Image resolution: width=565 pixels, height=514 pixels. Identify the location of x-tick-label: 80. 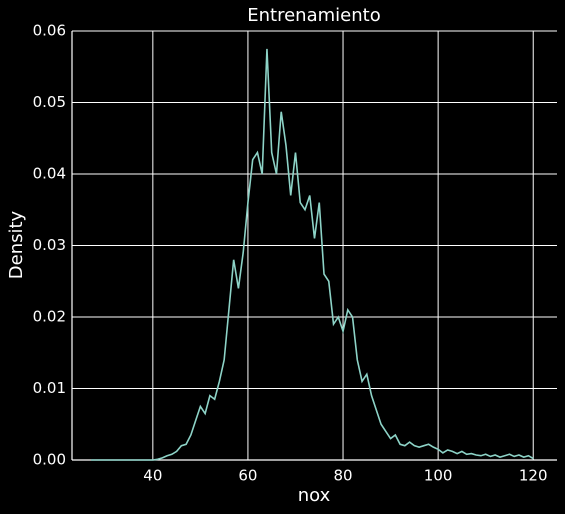
(342, 476).